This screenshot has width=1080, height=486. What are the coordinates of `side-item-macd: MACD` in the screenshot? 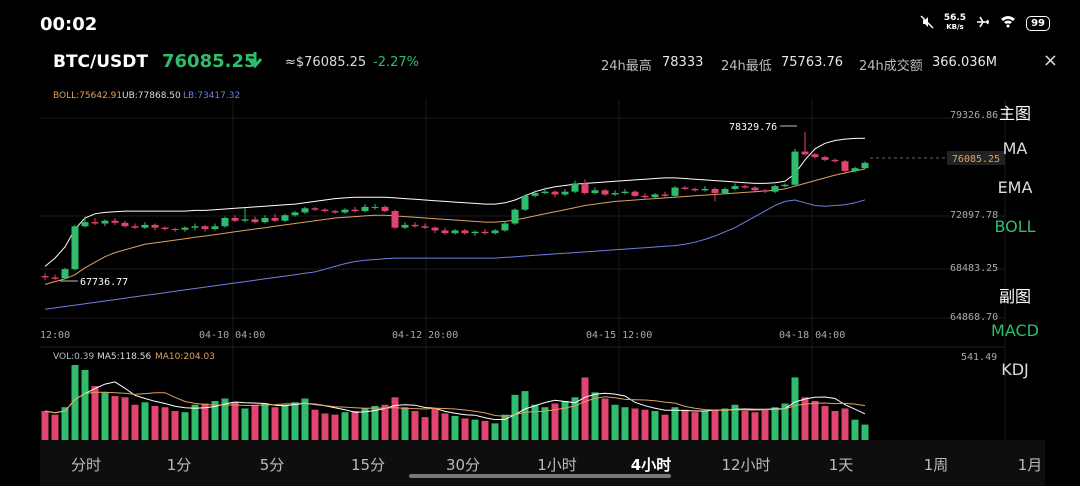 It's located at (1015, 330).